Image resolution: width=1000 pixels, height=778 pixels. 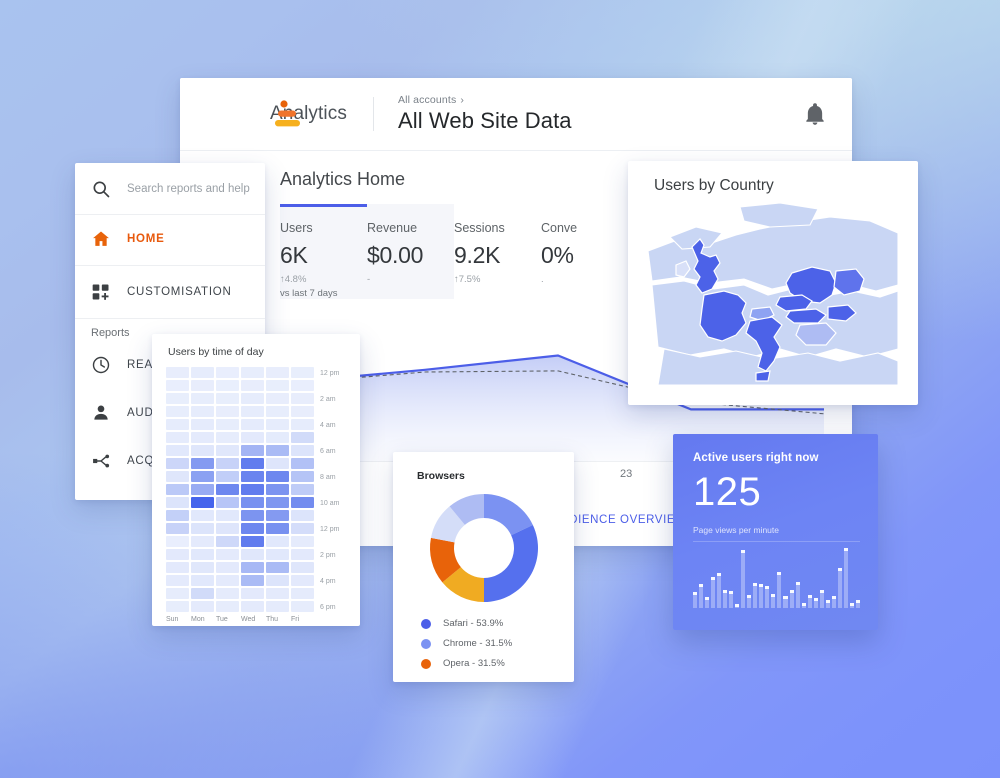 I want to click on legend-item: Chrome - 31.5%, so click(x=497, y=643).